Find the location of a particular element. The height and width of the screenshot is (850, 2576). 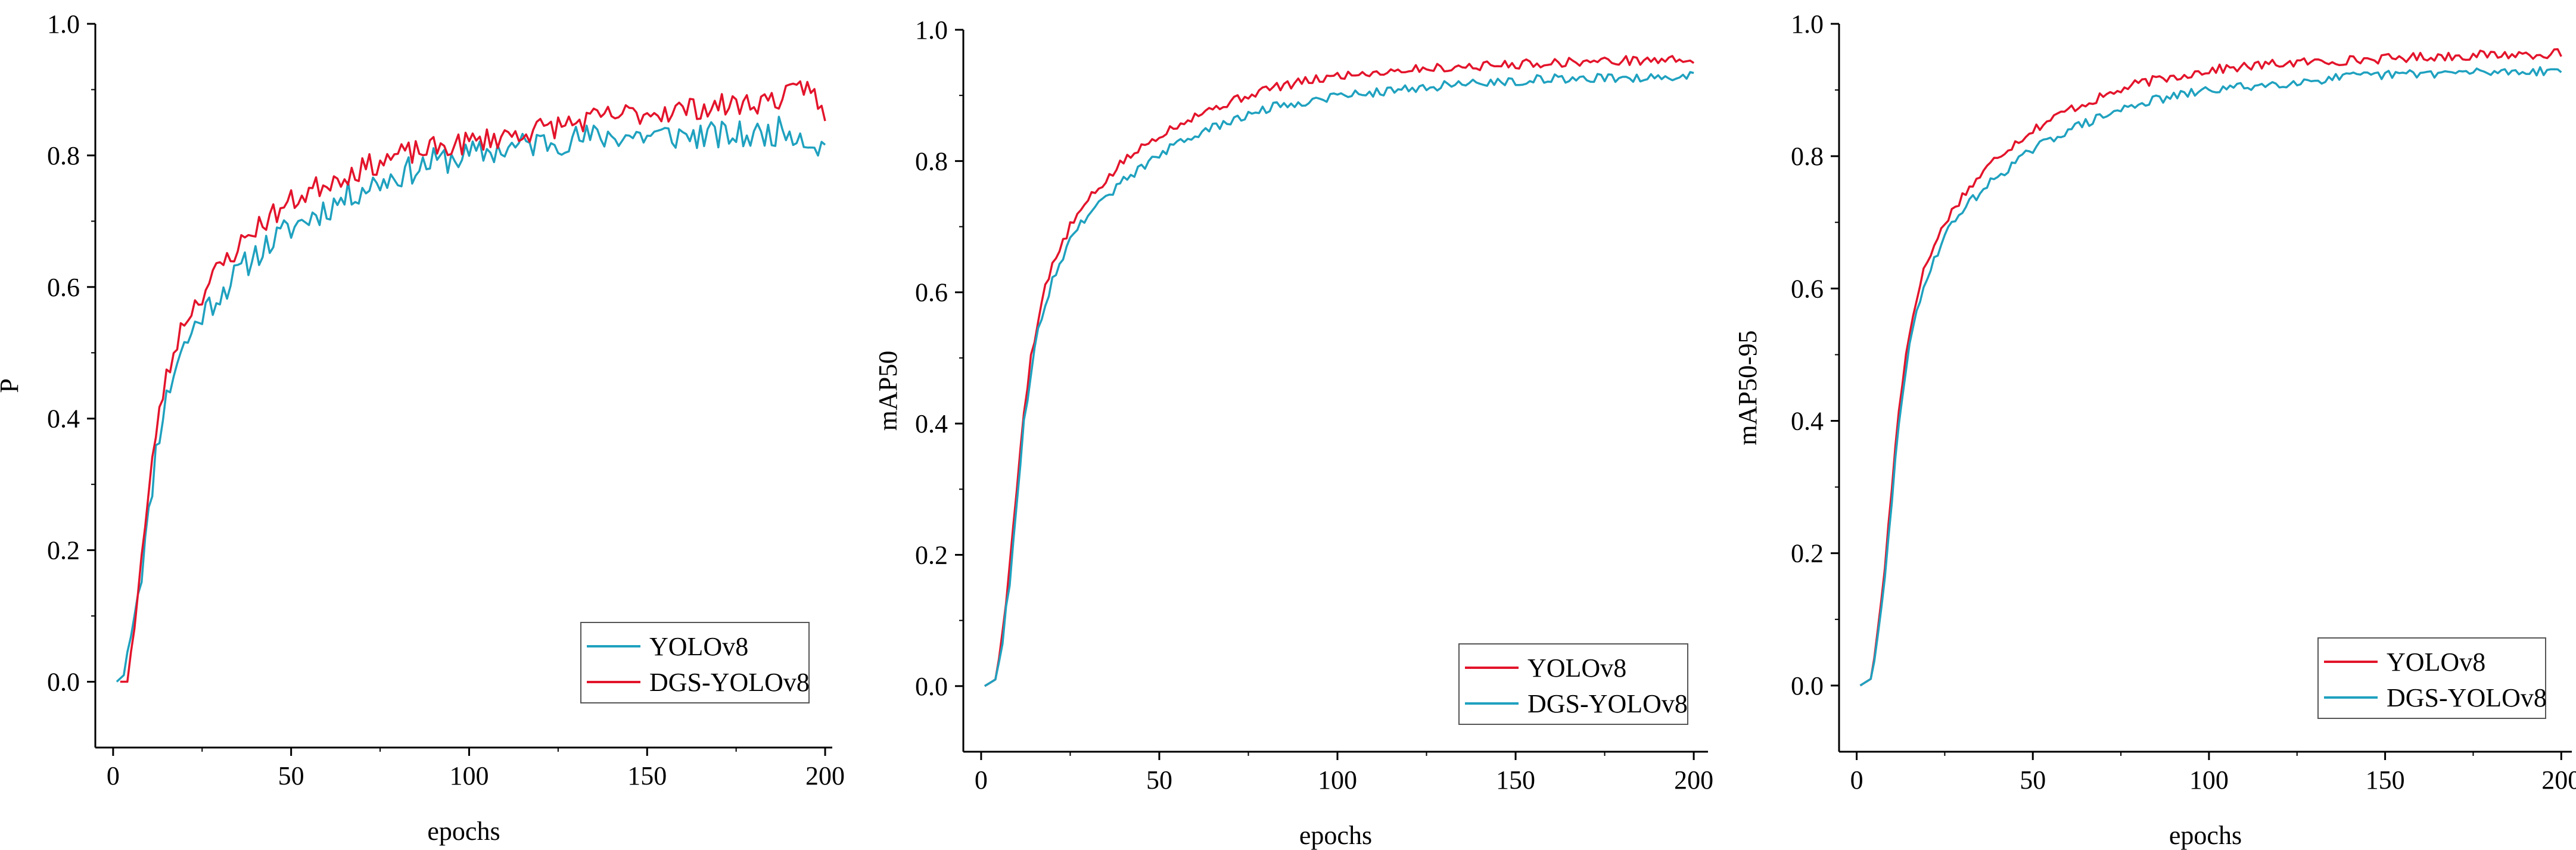

y-axis-title: P is located at coordinates (12, 385).